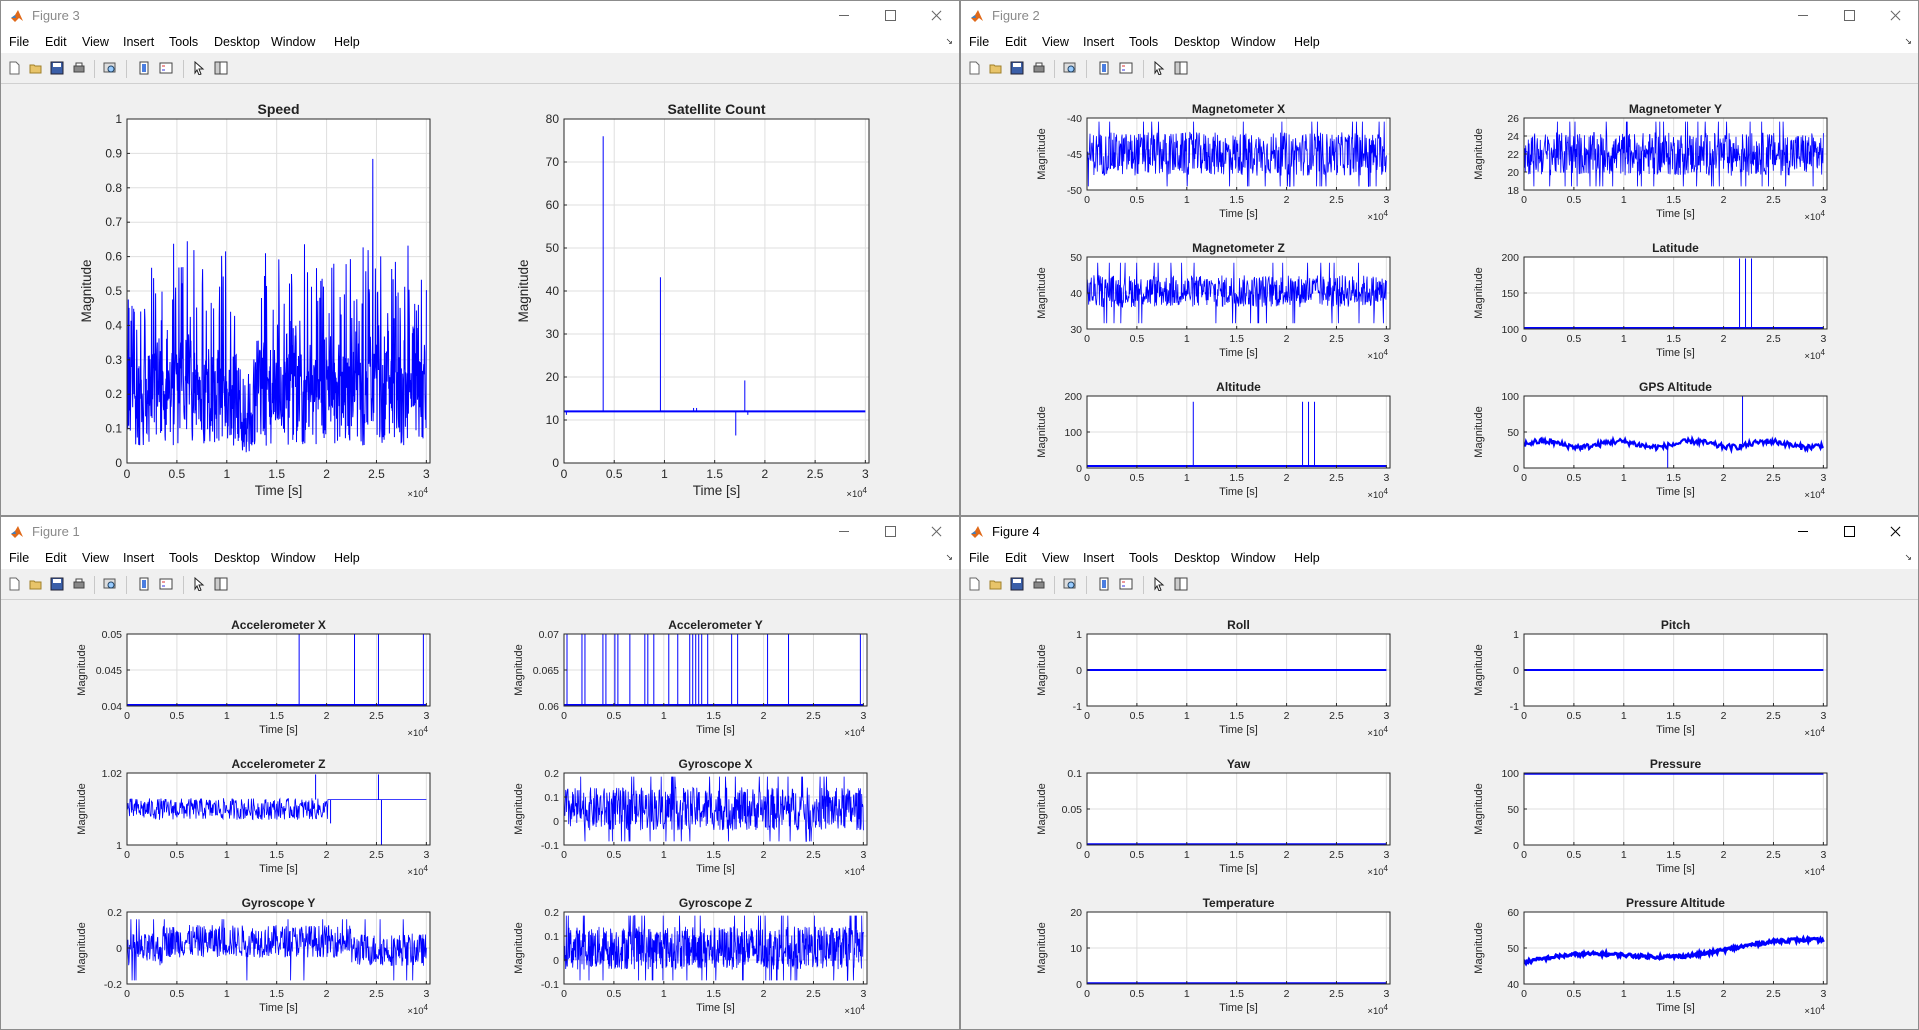 This screenshot has height=1030, width=1919. What do you see at coordinates (480, 531) in the screenshot?
I see `title-bar: Figure 1` at bounding box center [480, 531].